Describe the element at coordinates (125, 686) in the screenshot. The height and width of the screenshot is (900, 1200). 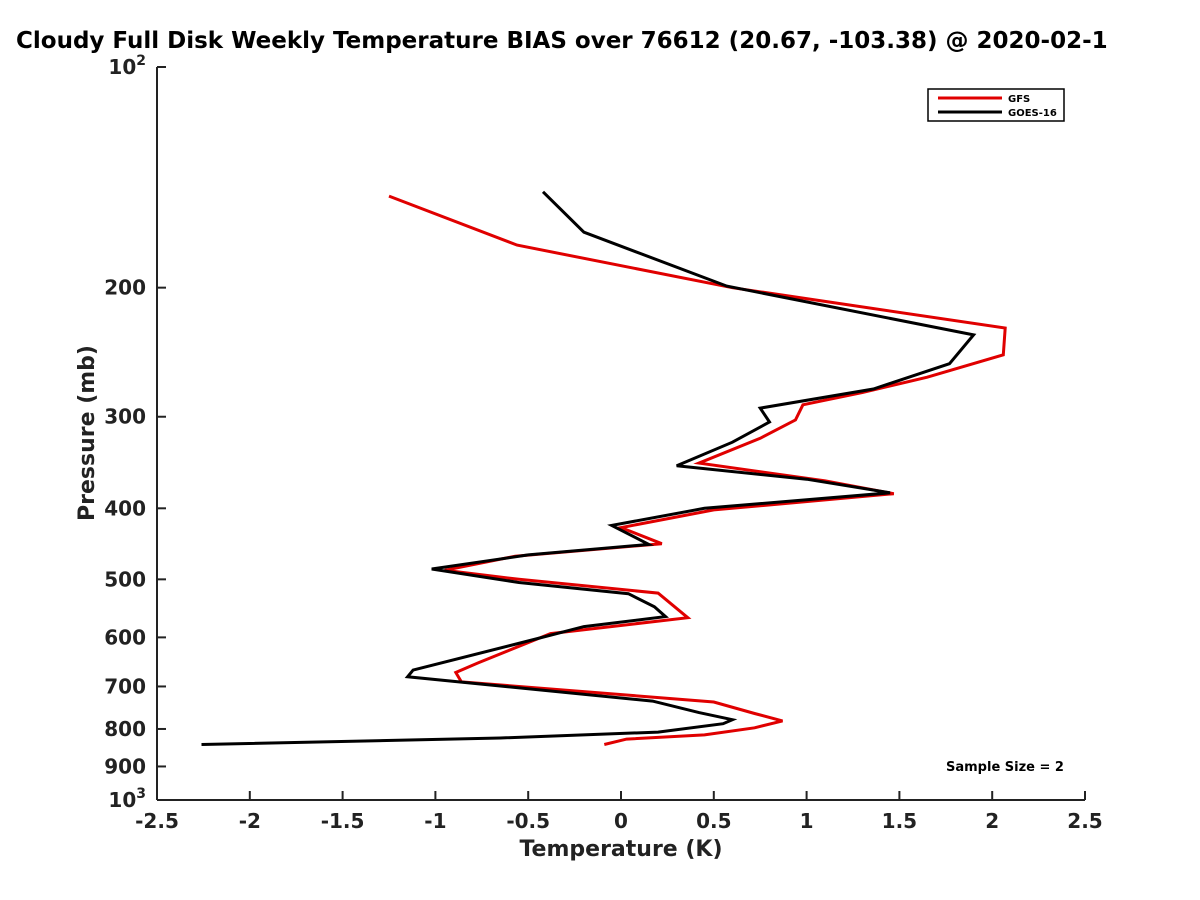
I see `y-tick-label: 700` at that location.